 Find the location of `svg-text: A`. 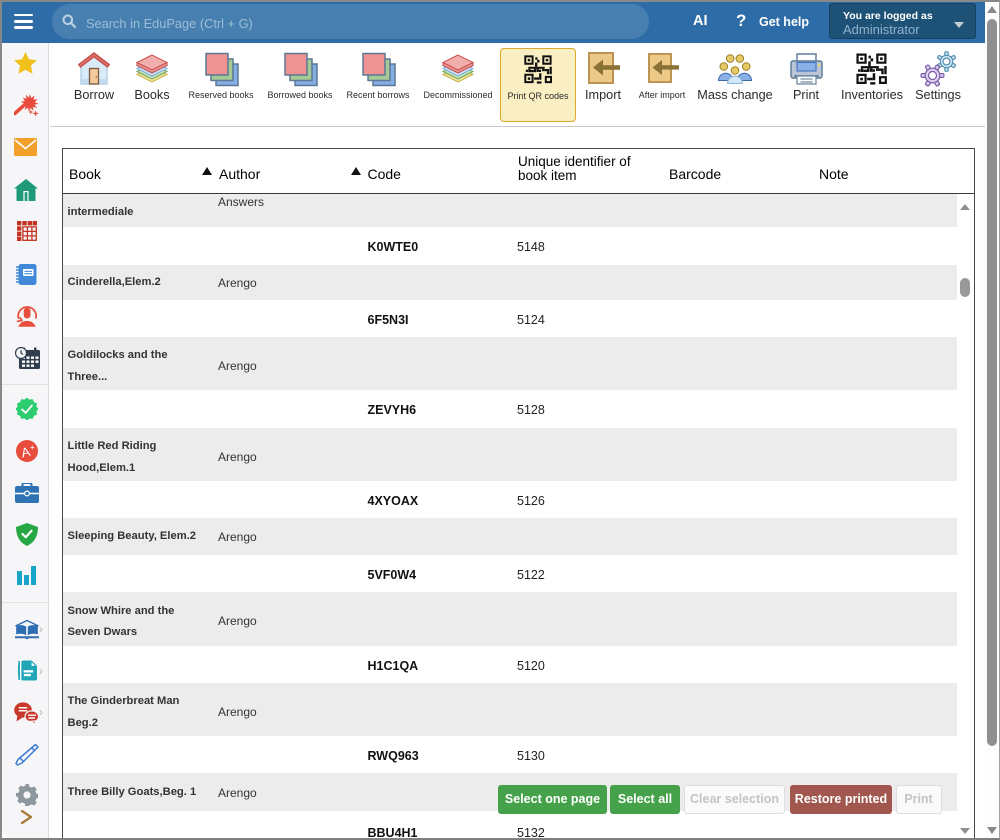

svg-text: A is located at coordinates (26, 452).